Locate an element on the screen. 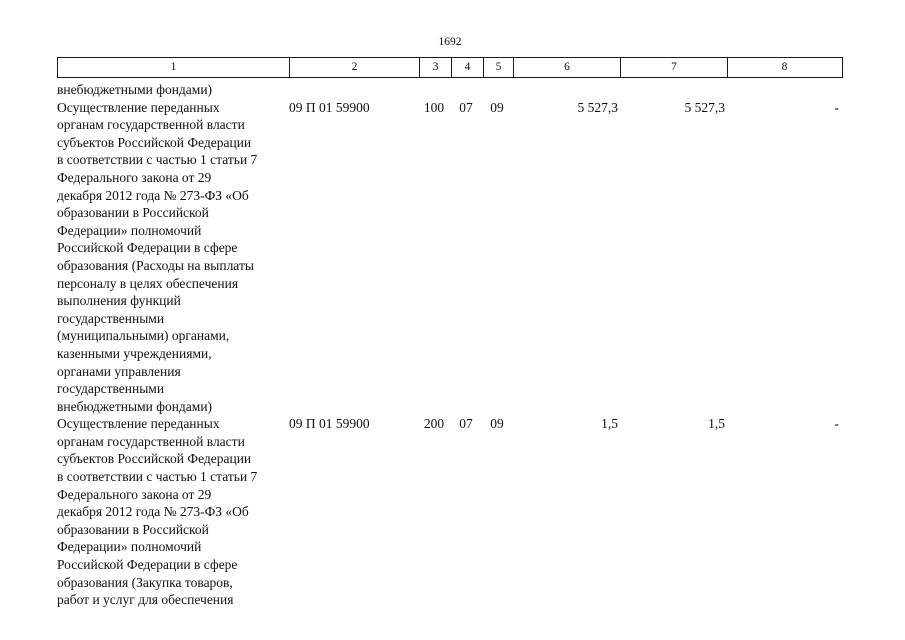  cell-amount-1: 1,5 is located at coordinates (609, 424).